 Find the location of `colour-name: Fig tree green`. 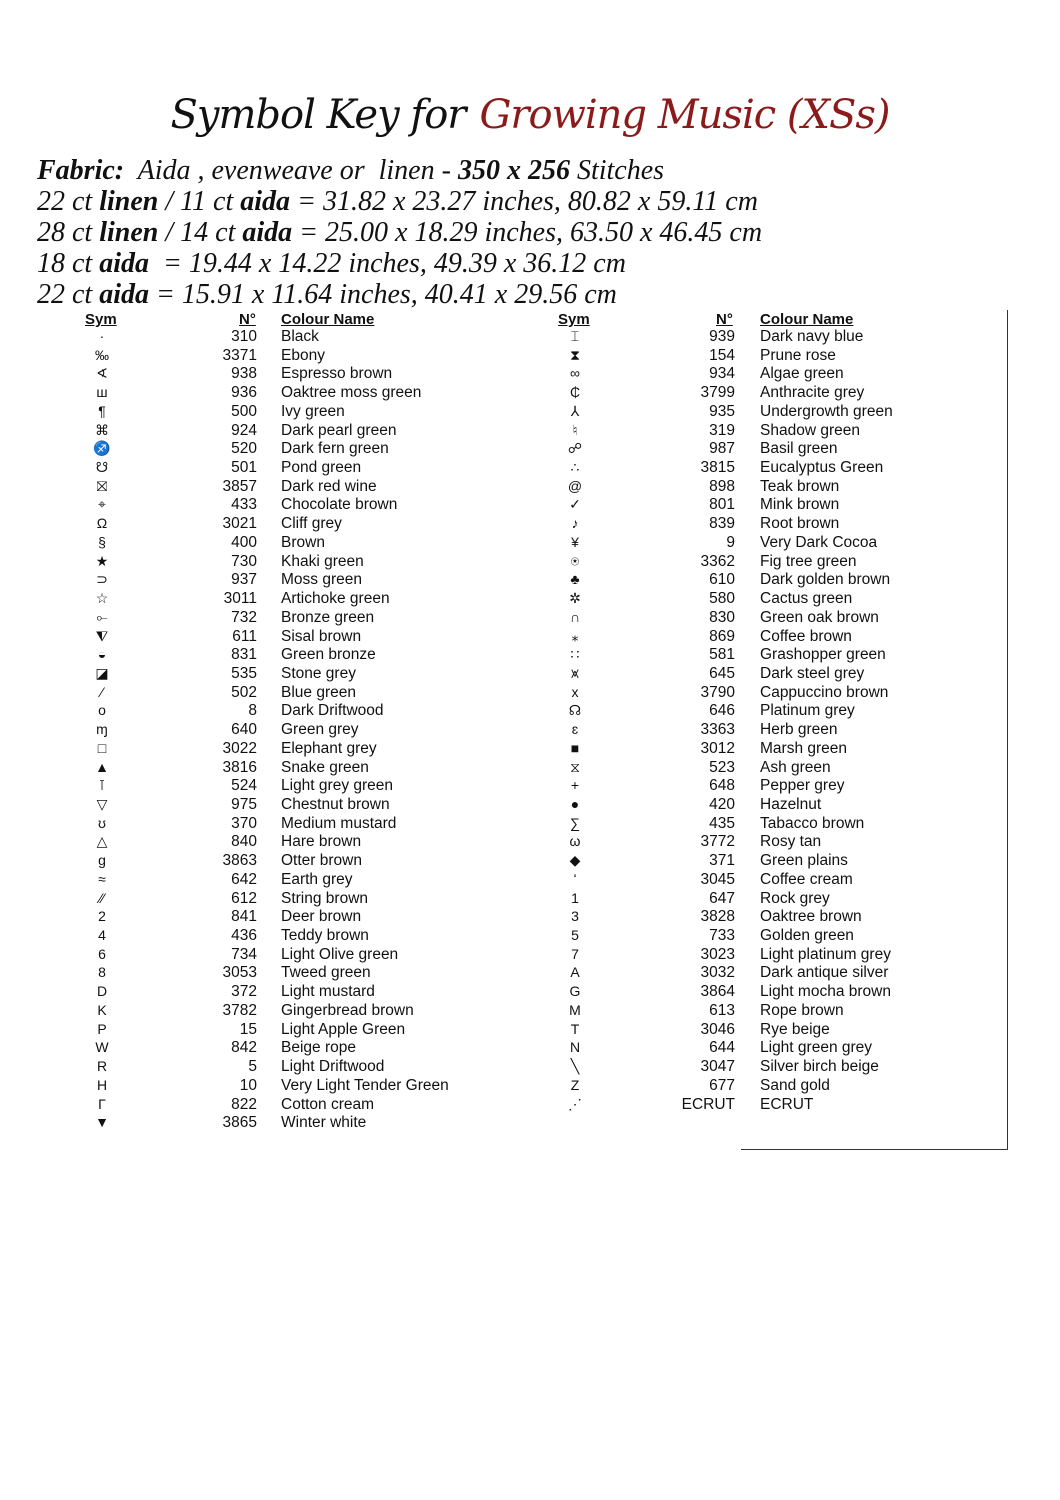

colour-name: Fig tree green is located at coordinates (808, 561).